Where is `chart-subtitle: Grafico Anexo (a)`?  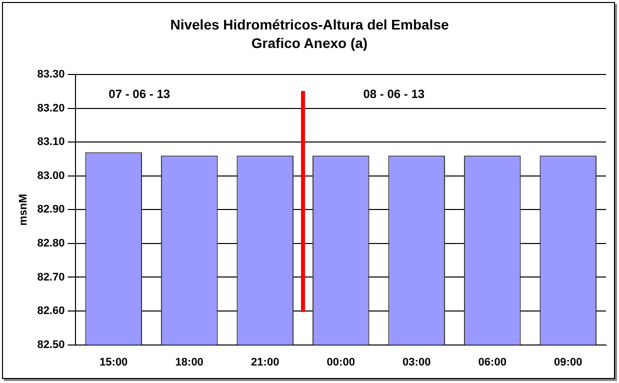 chart-subtitle: Grafico Anexo (a) is located at coordinates (309, 43).